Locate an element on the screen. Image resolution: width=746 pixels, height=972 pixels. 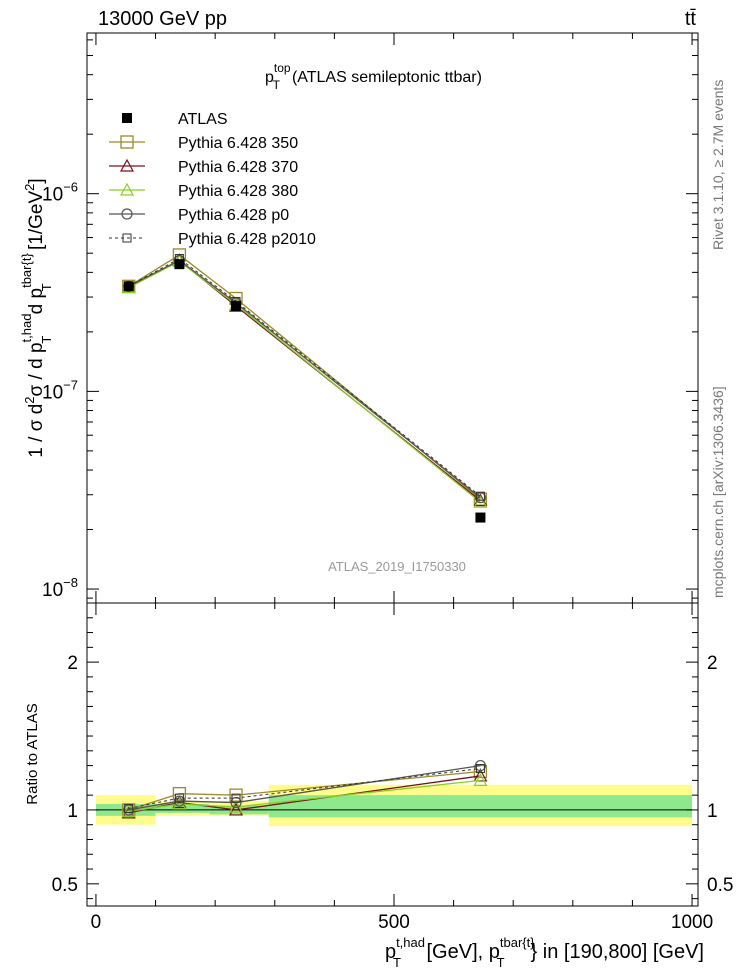
main-y-tick-label: 10⁻⁷ is located at coordinates (60, 390).